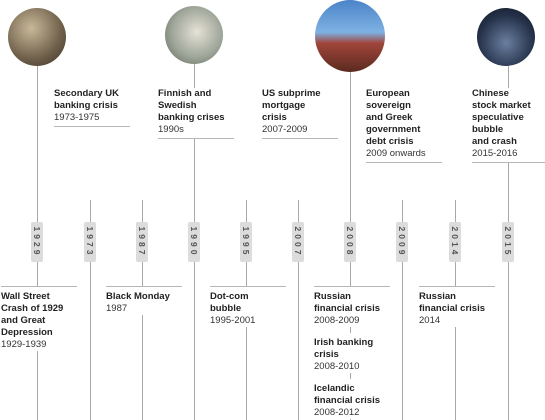 The image size is (545, 420). I want to click on event: Russian financial crisis 2008-2009, so click(352, 306).